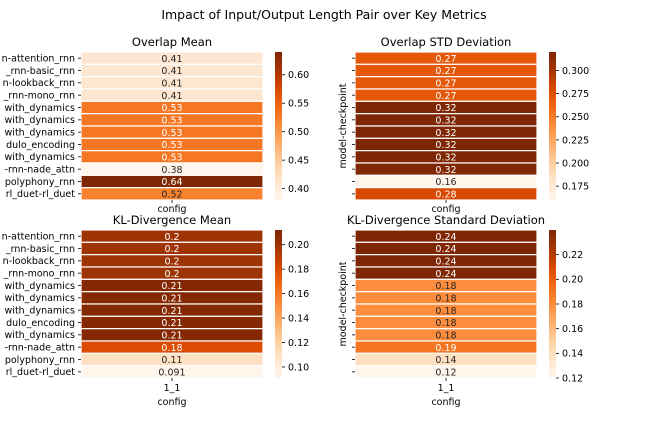  Describe the element at coordinates (445, 182) in the screenshot. I see `cell-annotation: 0.16` at that location.